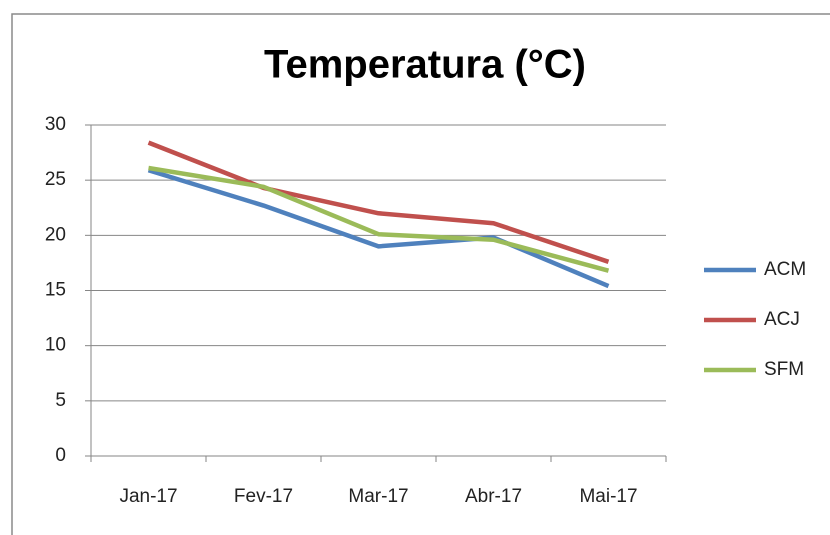 Image resolution: width=830 pixels, height=535 pixels. I want to click on y-tick-label: 25, so click(55, 179).